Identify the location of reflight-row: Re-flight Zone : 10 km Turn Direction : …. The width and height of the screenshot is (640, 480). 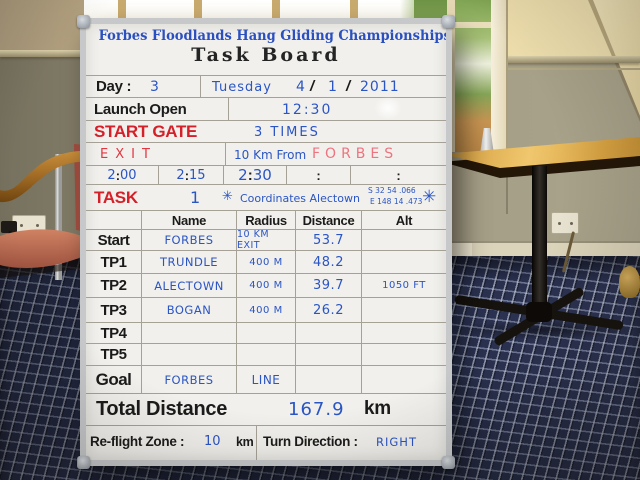
(266, 443).